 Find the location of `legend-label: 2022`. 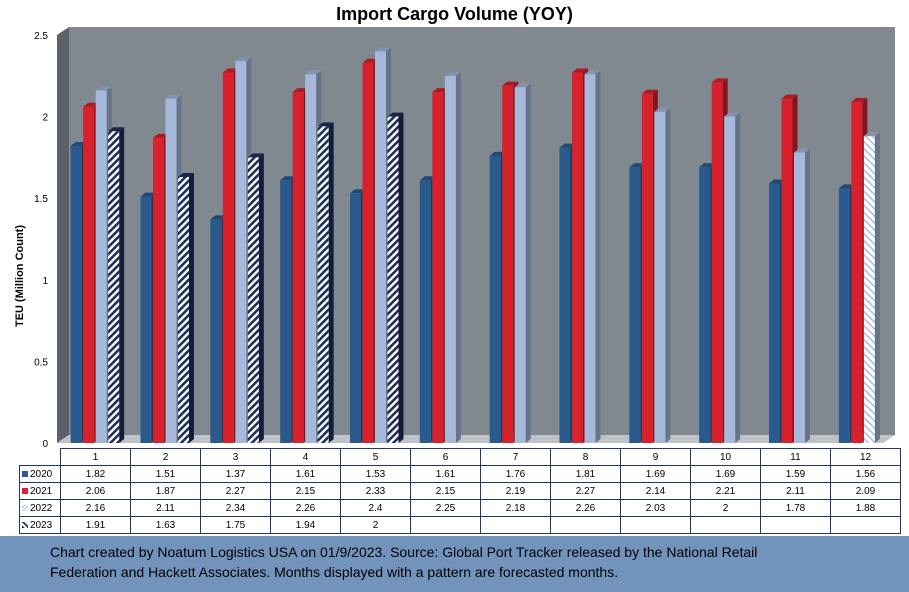

legend-label: 2022 is located at coordinates (41, 508).